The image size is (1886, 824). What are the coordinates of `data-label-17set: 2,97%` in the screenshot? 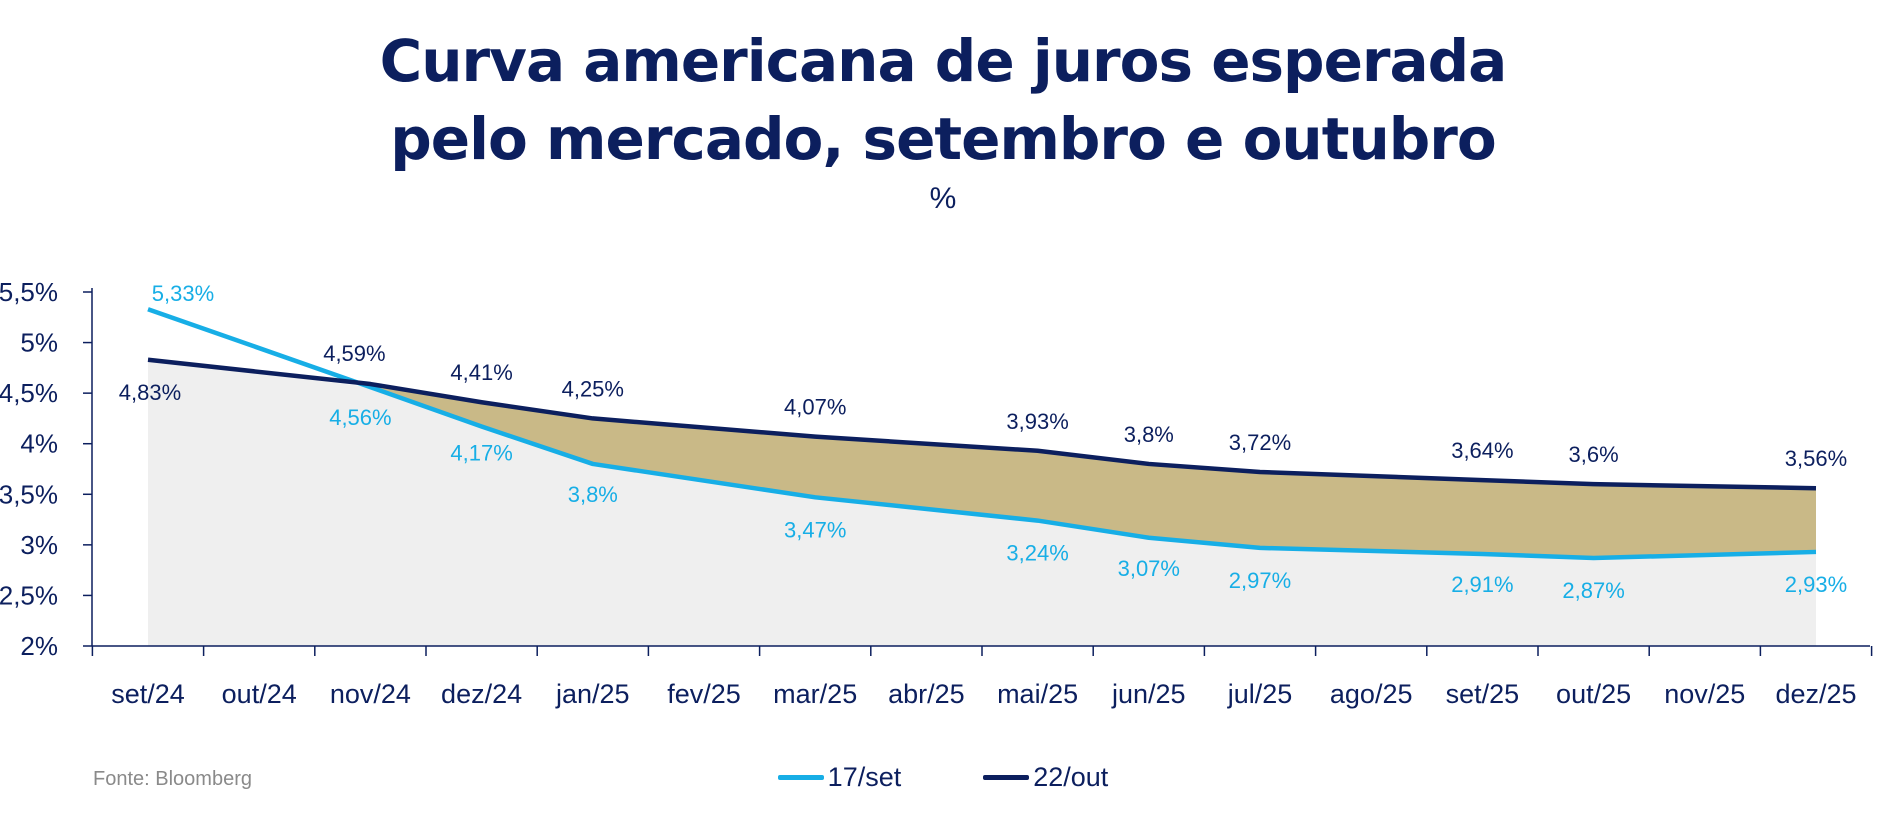 It's located at (1260, 580).